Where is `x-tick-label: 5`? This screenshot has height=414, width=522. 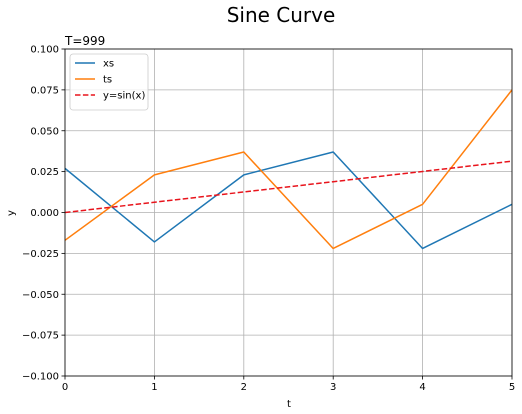
x-tick-label: 5 is located at coordinates (512, 387).